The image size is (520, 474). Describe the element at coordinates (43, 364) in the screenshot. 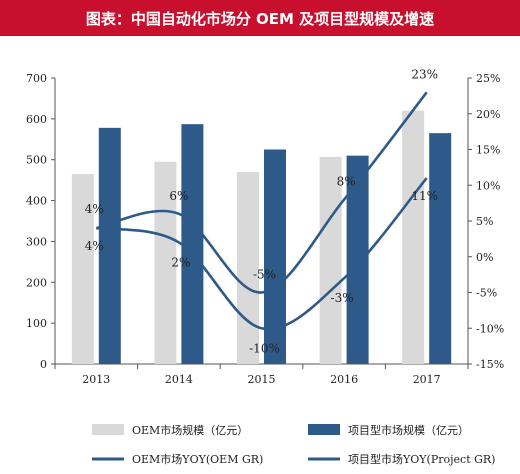

I see `left-axis-tick-label: 0` at that location.